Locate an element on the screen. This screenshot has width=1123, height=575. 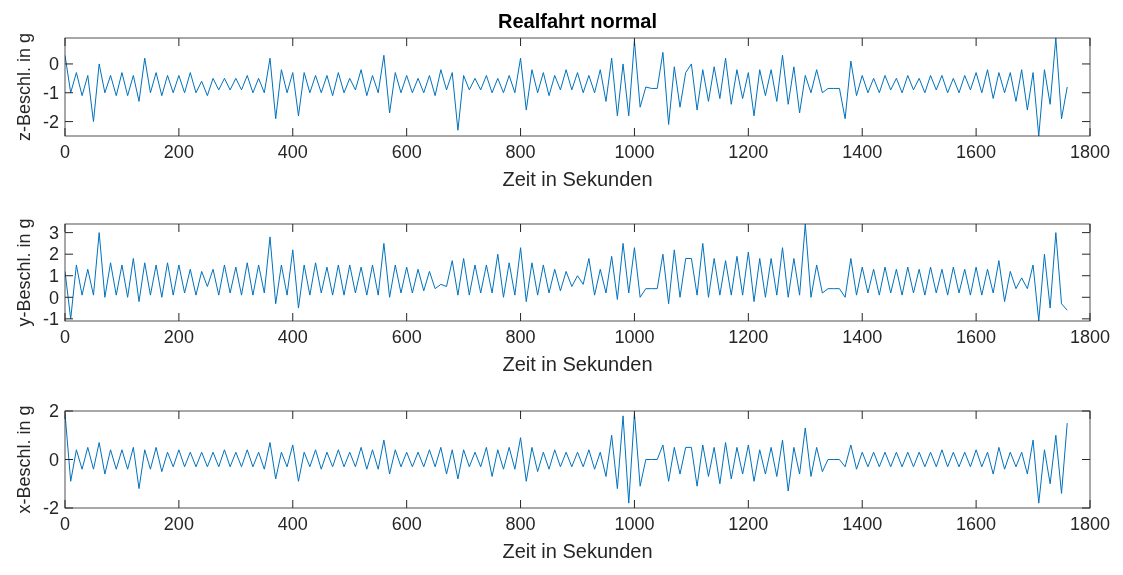
line-series is located at coordinates (566, 458).